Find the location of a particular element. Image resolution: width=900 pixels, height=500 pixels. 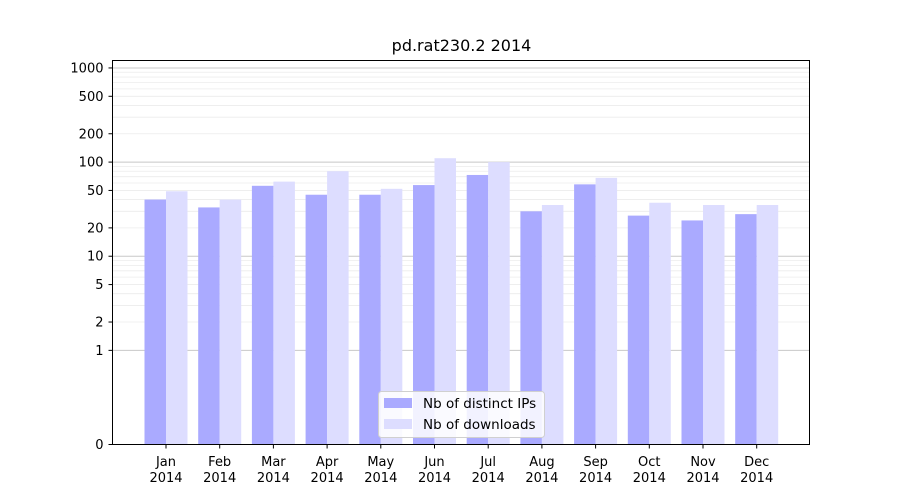

bar-distinct-ips-oct is located at coordinates (638, 330).